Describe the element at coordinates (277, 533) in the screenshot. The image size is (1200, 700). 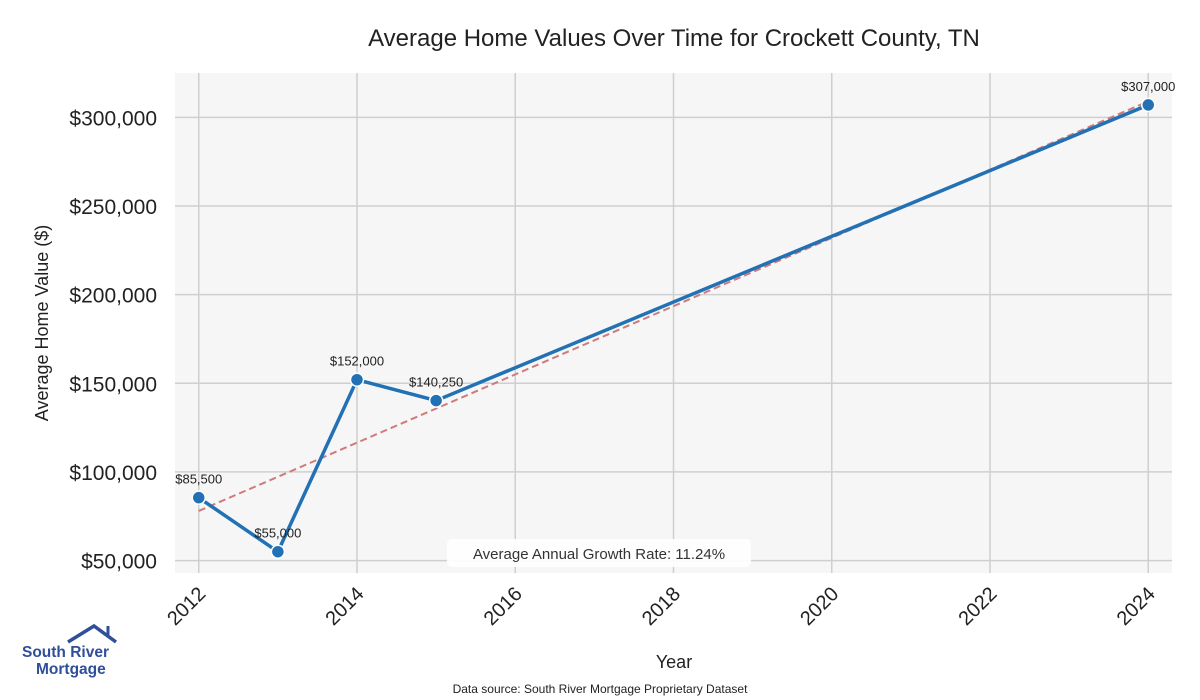
I see `data-label: $55,000` at that location.